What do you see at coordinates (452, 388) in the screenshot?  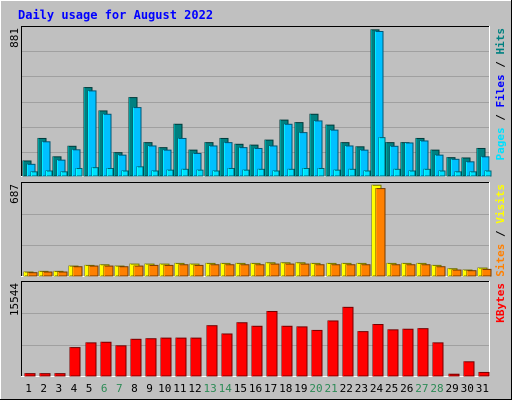 I see `x-tick-label-day-29: 29` at bounding box center [452, 388].